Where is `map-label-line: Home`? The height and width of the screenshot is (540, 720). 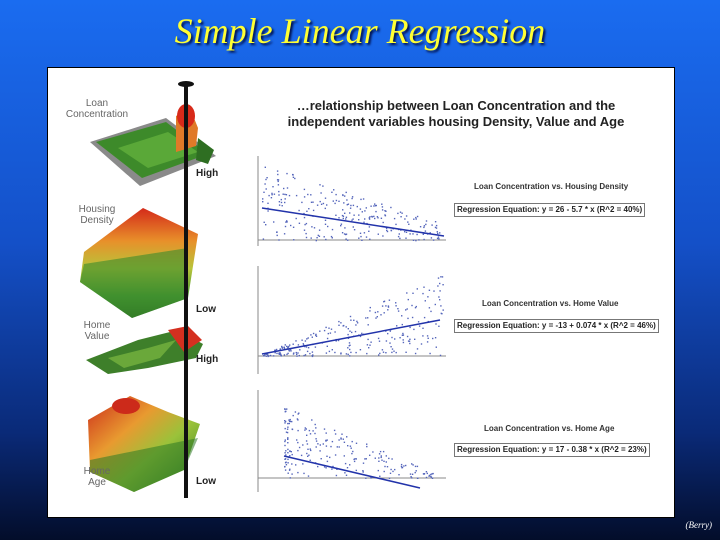
map-label-line: Home is located at coordinates (97, 325).